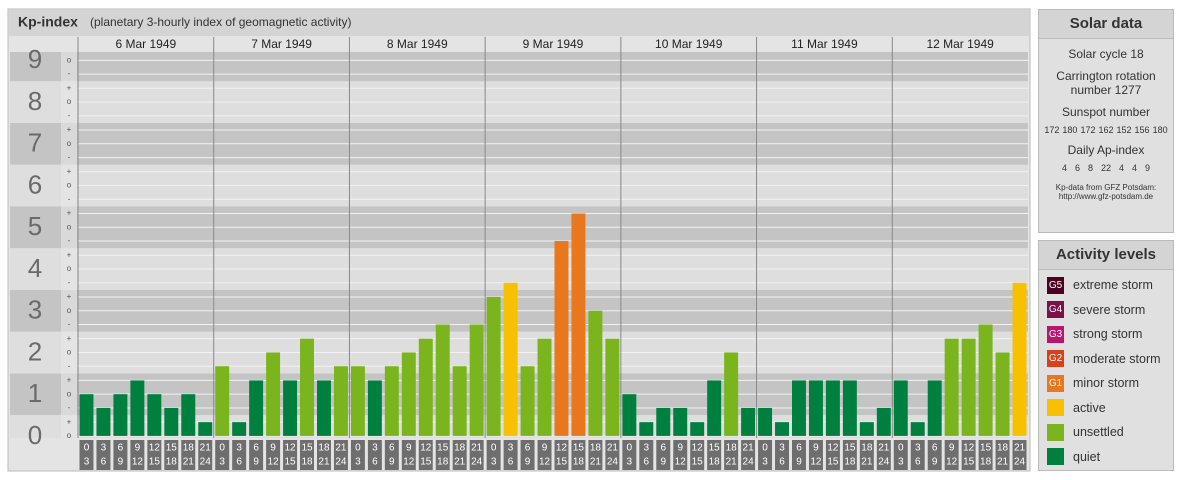 Image resolution: width=1184 pixels, height=480 pixels. What do you see at coordinates (1148, 168) in the screenshot?
I see `ap-value: 9` at bounding box center [1148, 168].